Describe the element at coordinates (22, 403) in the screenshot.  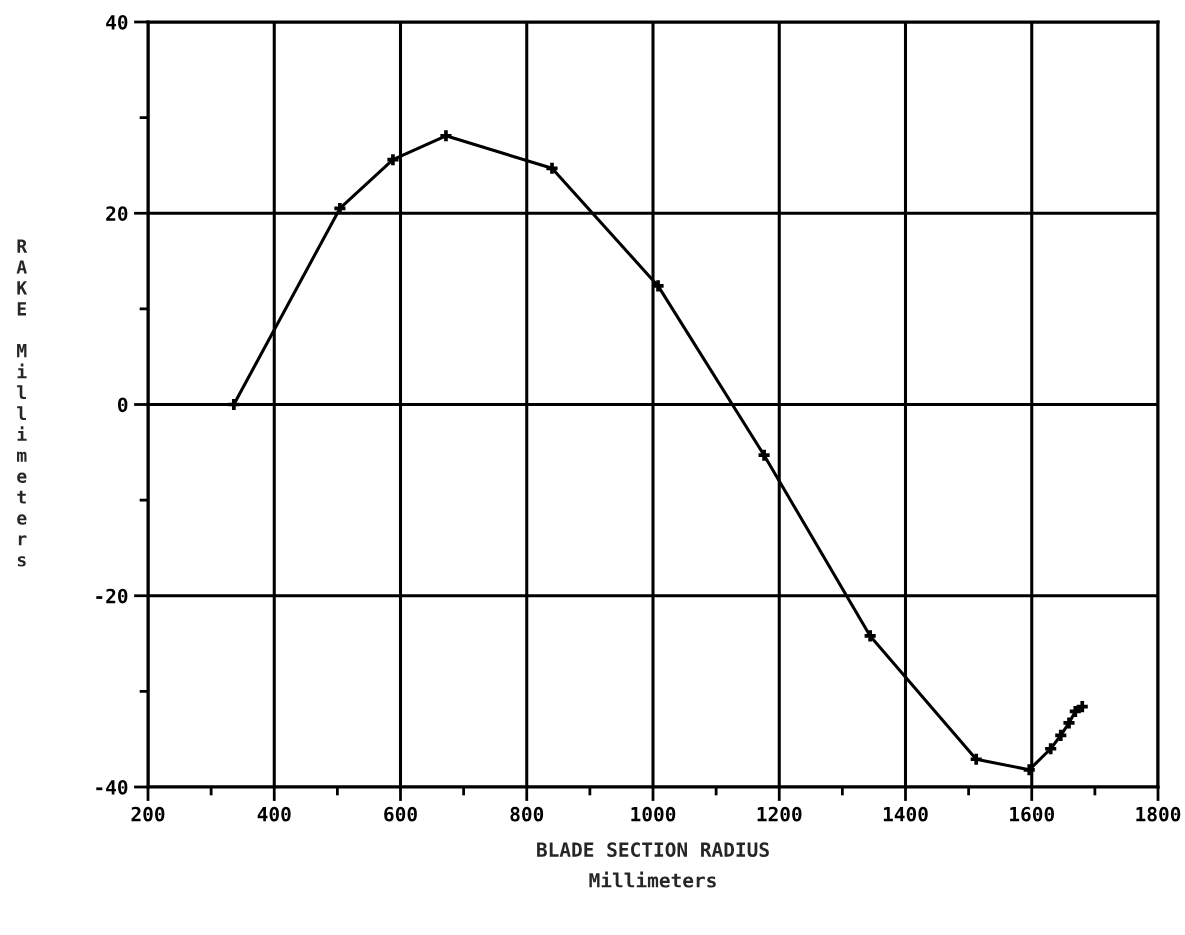
I see `text: RAKE Millimeters` at that location.